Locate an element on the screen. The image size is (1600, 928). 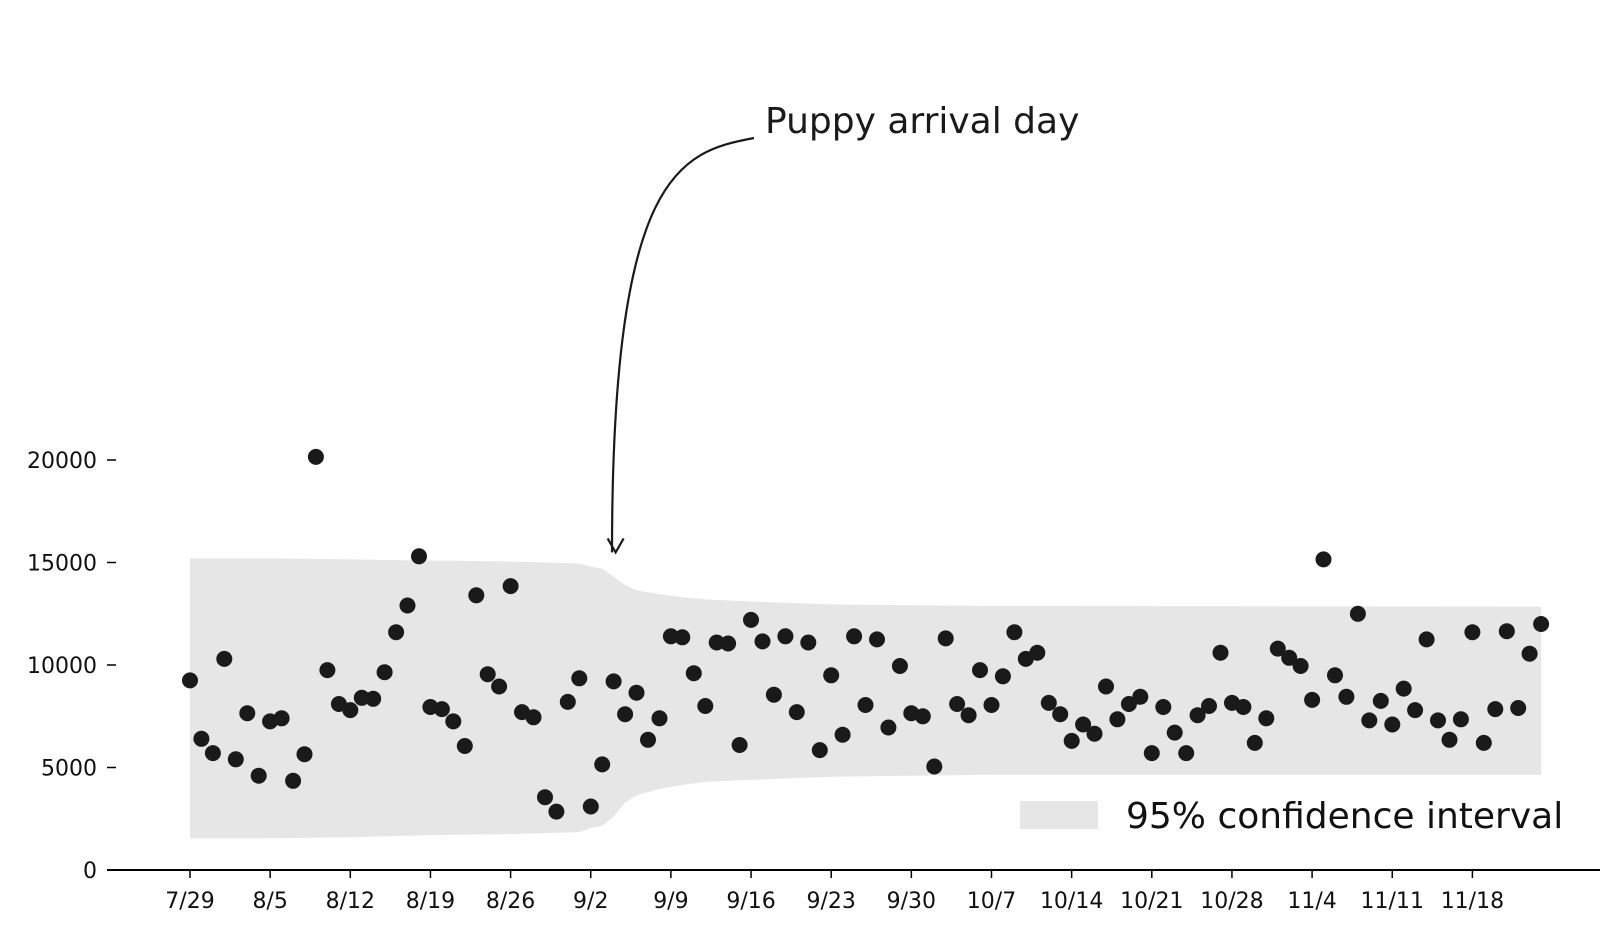
y-tick-label: 10000 is located at coordinates (62, 666).